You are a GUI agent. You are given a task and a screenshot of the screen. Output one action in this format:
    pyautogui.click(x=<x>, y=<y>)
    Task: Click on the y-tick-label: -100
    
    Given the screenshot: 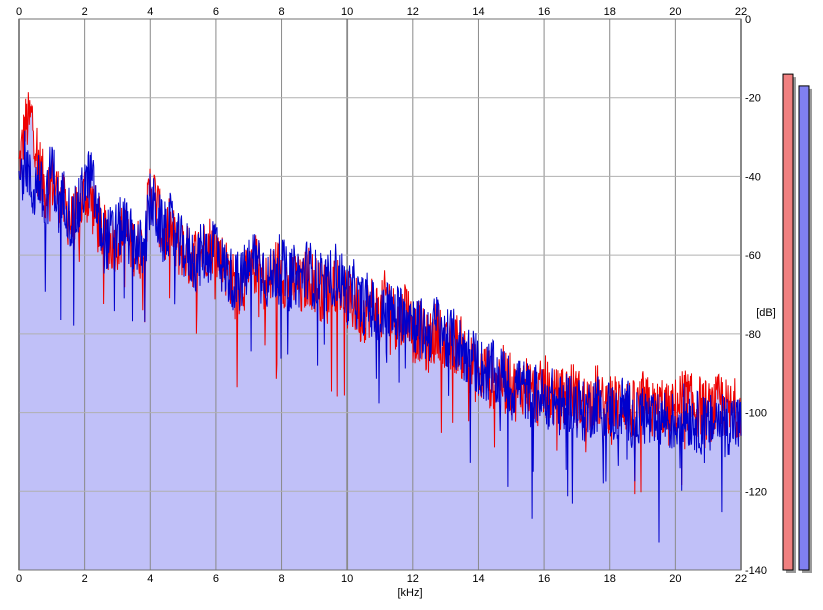 What is the action you would take?
    pyautogui.click(x=756, y=414)
    